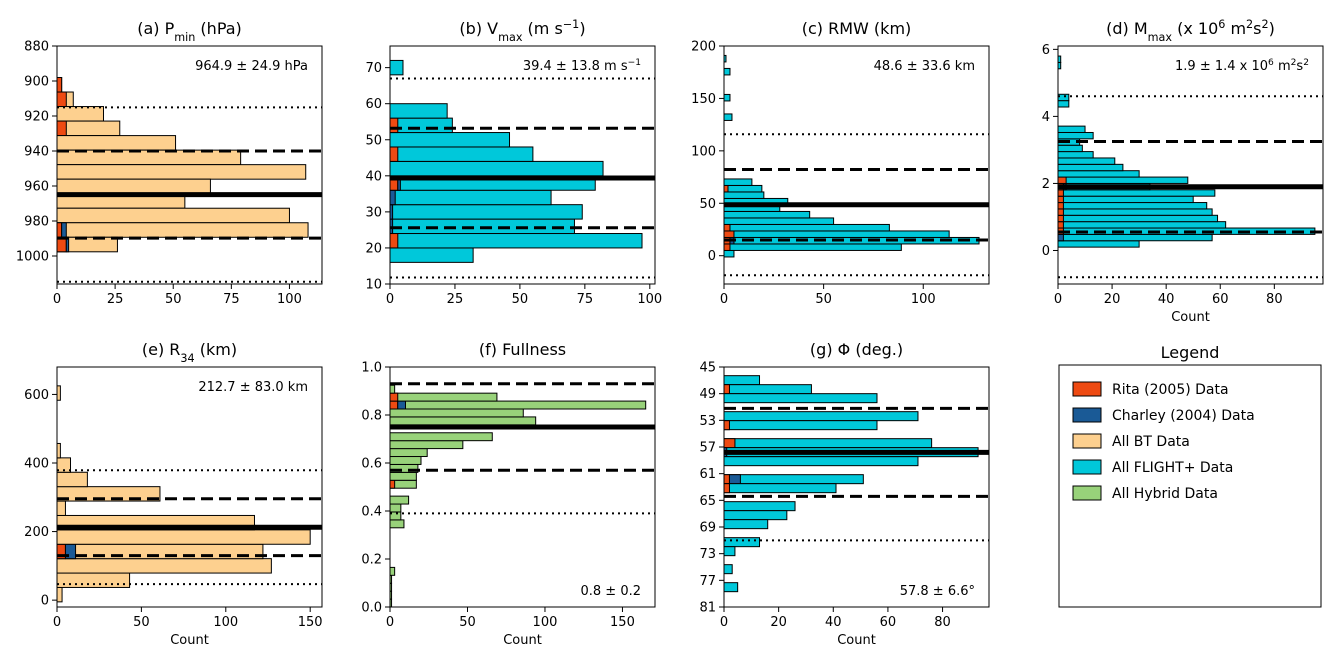 The height and width of the screenshot is (656, 1325). I want to click on legend-frame, so click(1190, 486).